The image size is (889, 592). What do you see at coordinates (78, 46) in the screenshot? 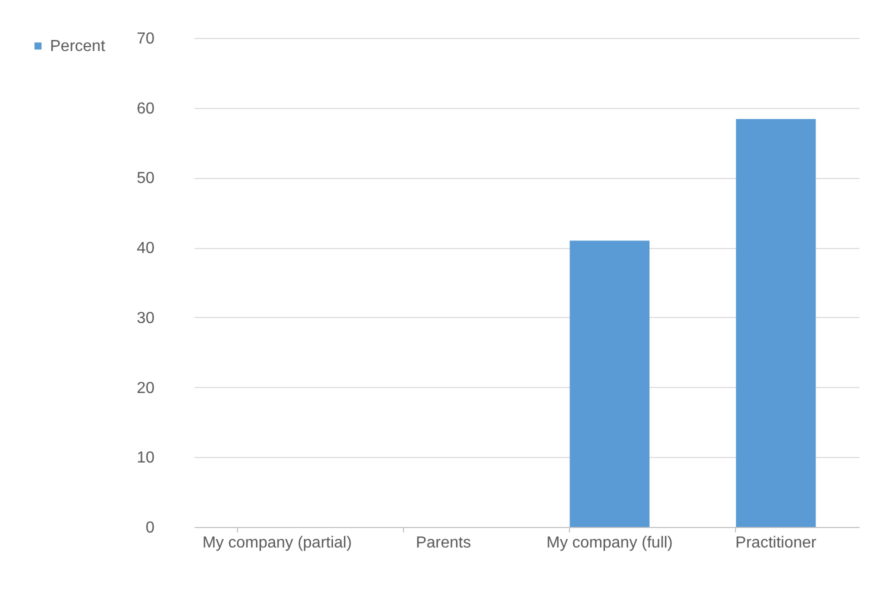
I see `legend-label: Percent` at bounding box center [78, 46].